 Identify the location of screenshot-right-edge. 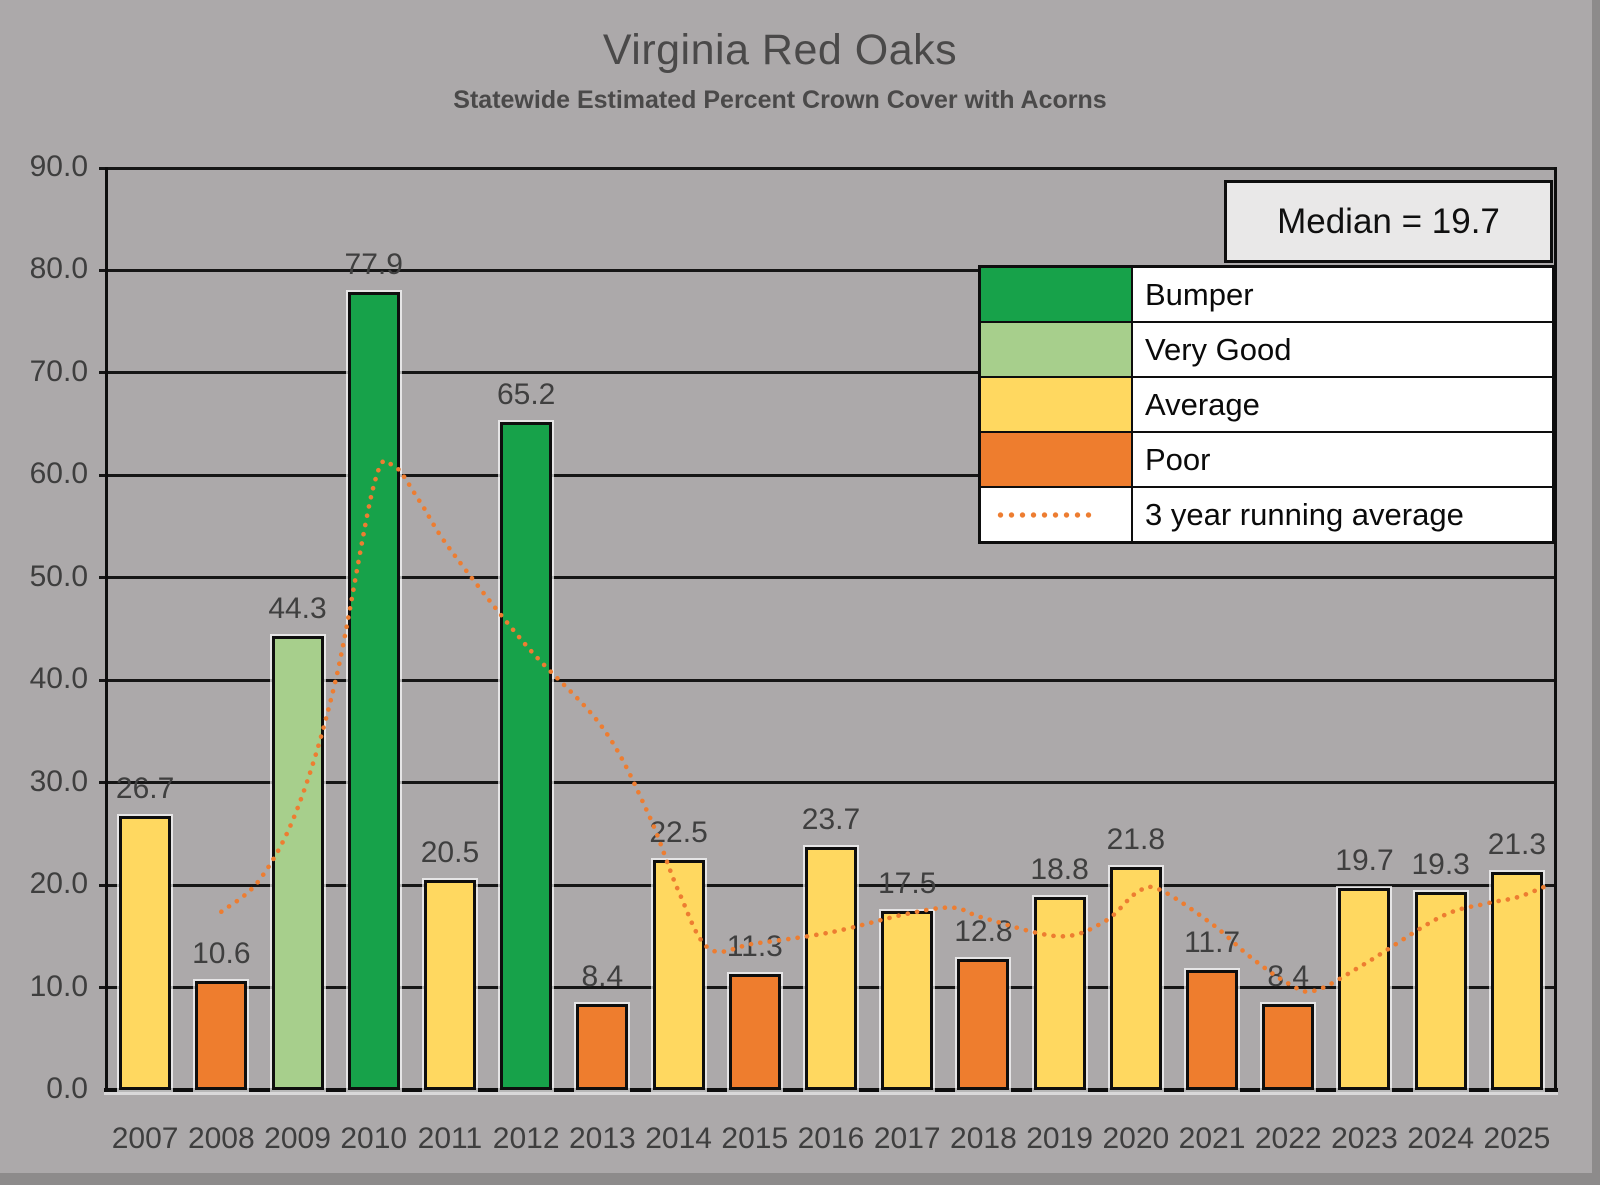
(1596, 592).